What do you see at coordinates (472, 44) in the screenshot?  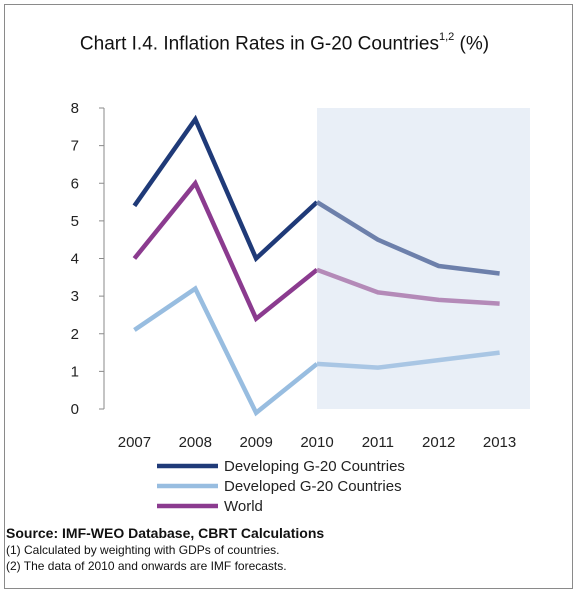 I see `chart-title-unit: (%)` at bounding box center [472, 44].